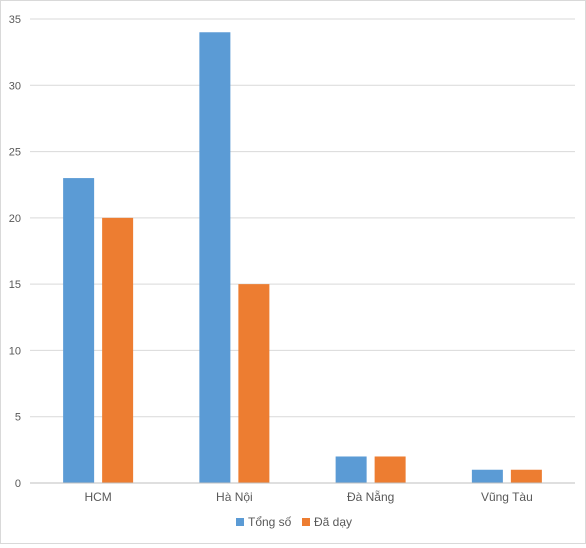 The width and height of the screenshot is (586, 548). What do you see at coordinates (118, 350) in the screenshot?
I see `bar-da-day-hcm` at bounding box center [118, 350].